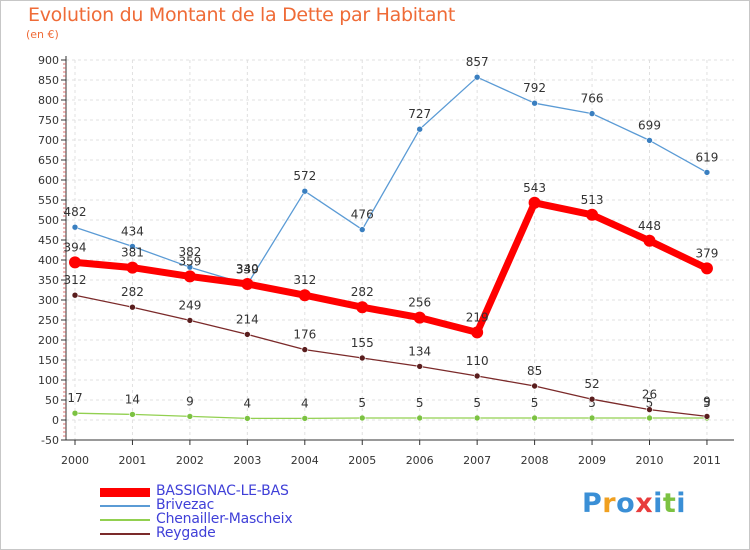 The image size is (750, 550). Describe the element at coordinates (247, 460) in the screenshot. I see `x-tick-label: 2003` at that location.